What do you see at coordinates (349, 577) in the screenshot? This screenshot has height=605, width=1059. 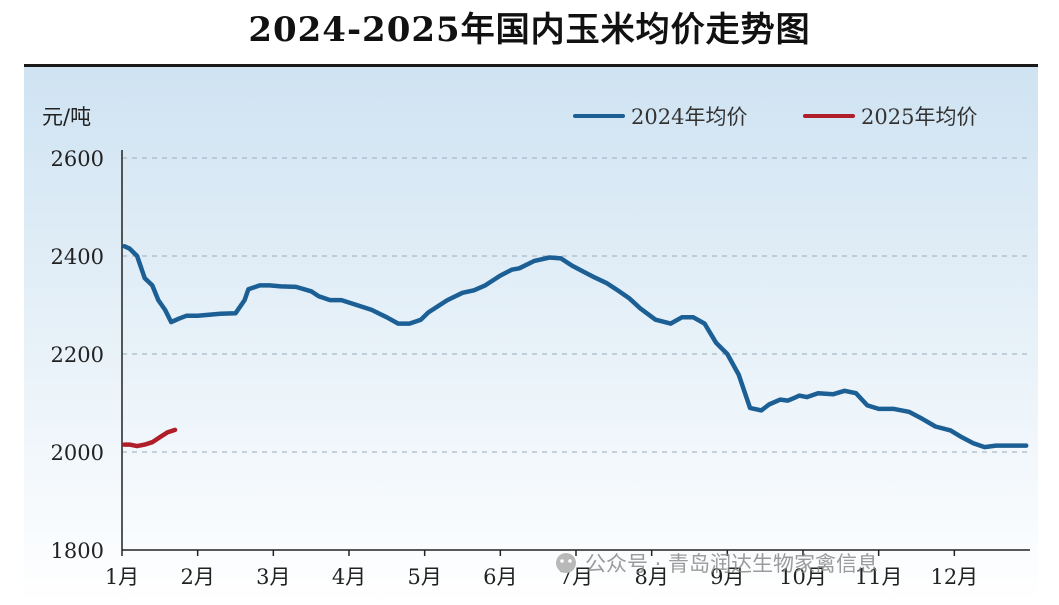 I see `x-tick-label: 4月` at bounding box center [349, 577].